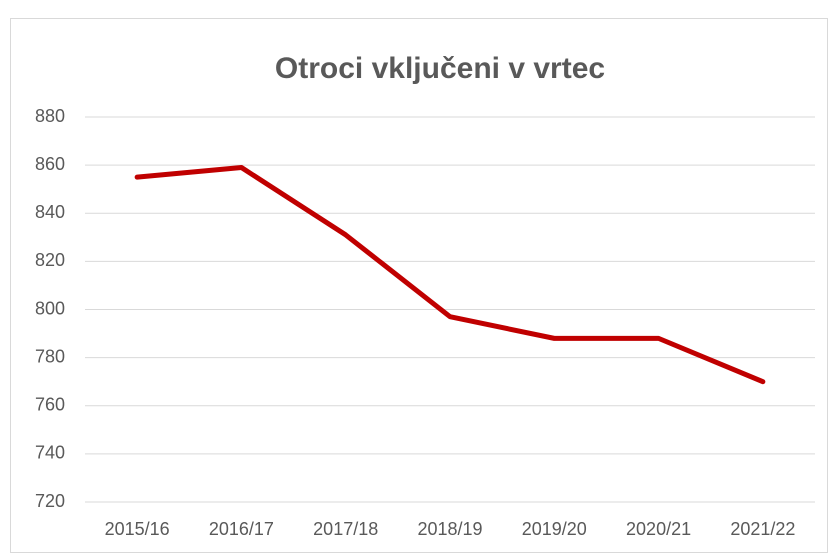 The height and width of the screenshot is (554, 829). What do you see at coordinates (554, 529) in the screenshot?
I see `x-tick-label: 2019/20` at bounding box center [554, 529].